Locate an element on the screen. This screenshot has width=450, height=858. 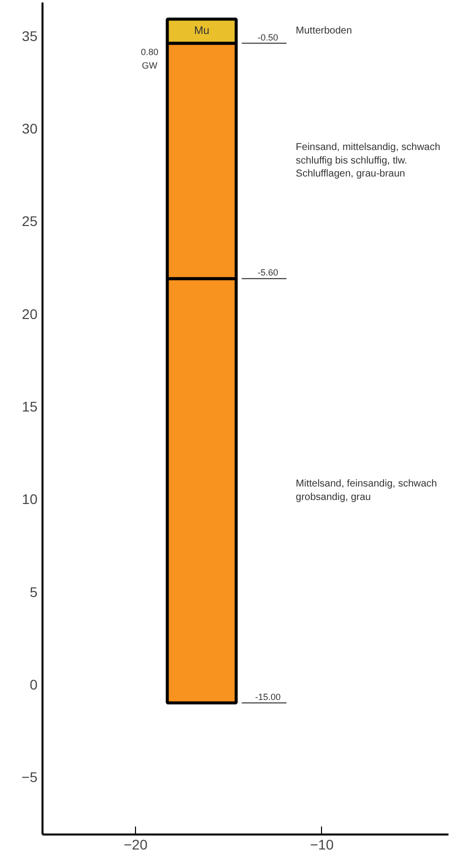
y-tick-label: 30 is located at coordinates (30, 128).